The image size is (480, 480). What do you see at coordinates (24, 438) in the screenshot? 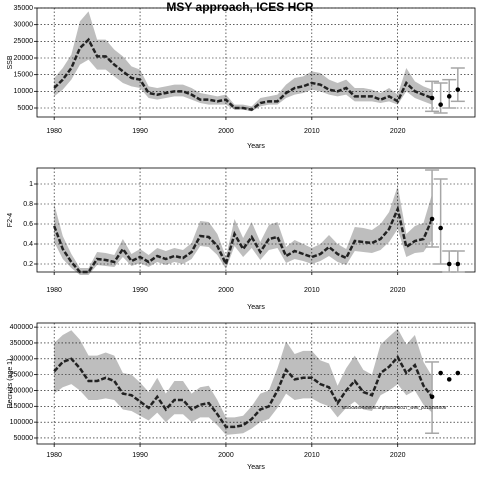
I see `y-tick-label: 50000` at bounding box center [24, 438].